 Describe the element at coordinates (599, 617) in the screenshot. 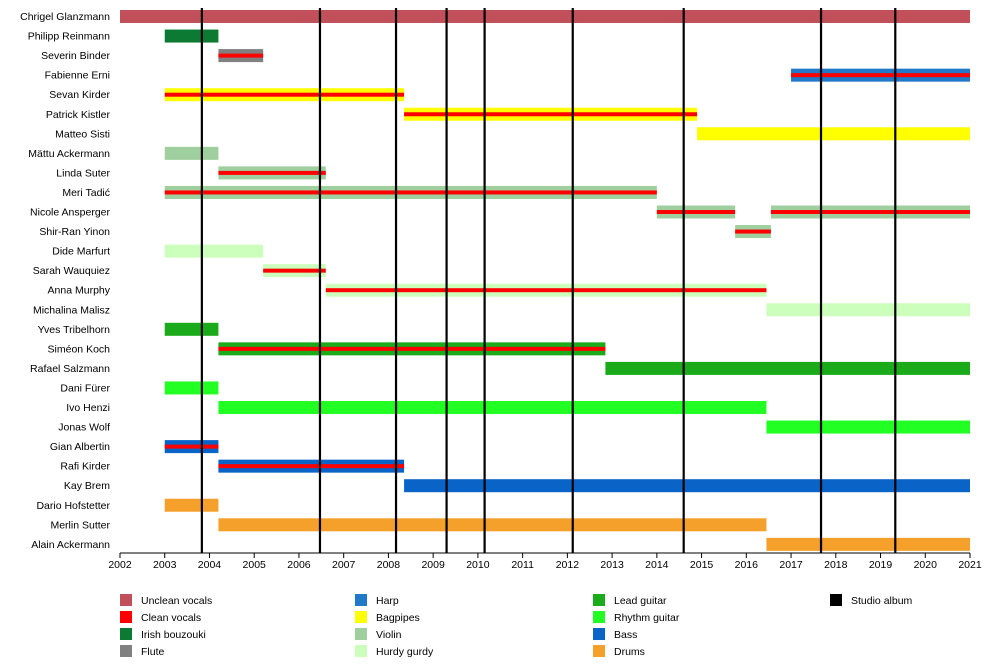

I see `legend-swatch-rhythm-guitar` at that location.